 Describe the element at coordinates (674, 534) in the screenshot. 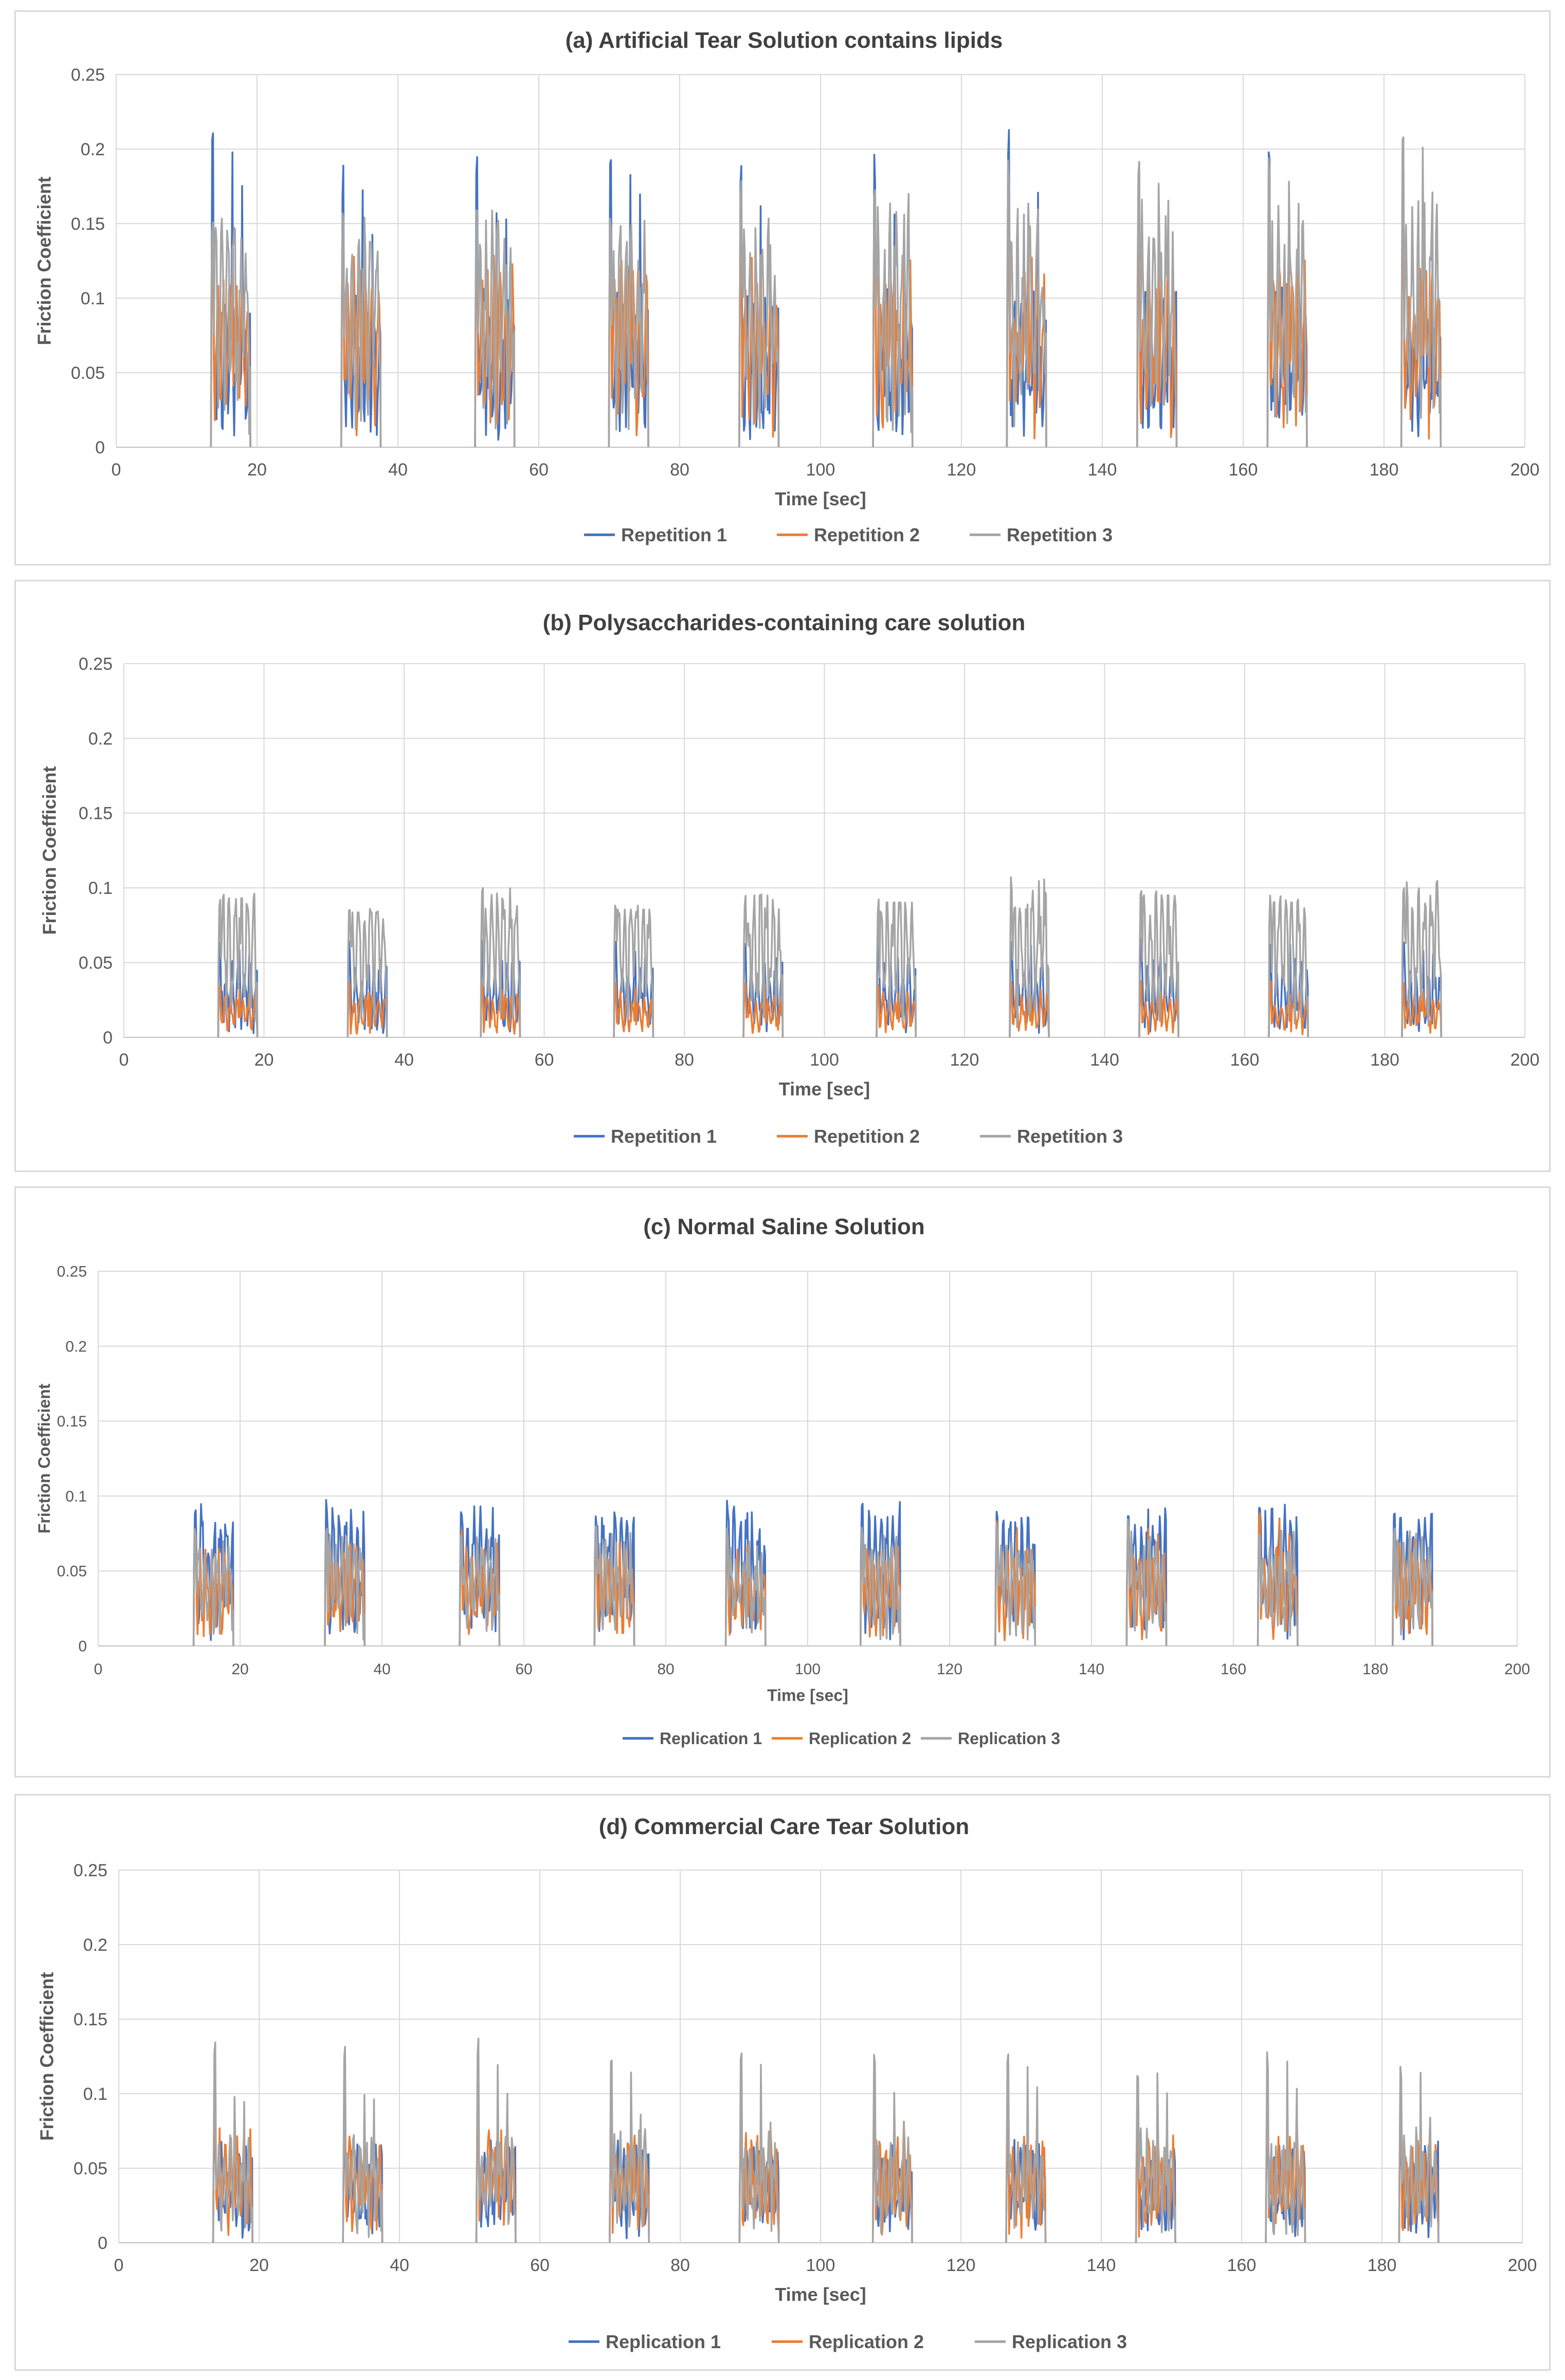

I see `legend-label: Repetition 1` at that location.